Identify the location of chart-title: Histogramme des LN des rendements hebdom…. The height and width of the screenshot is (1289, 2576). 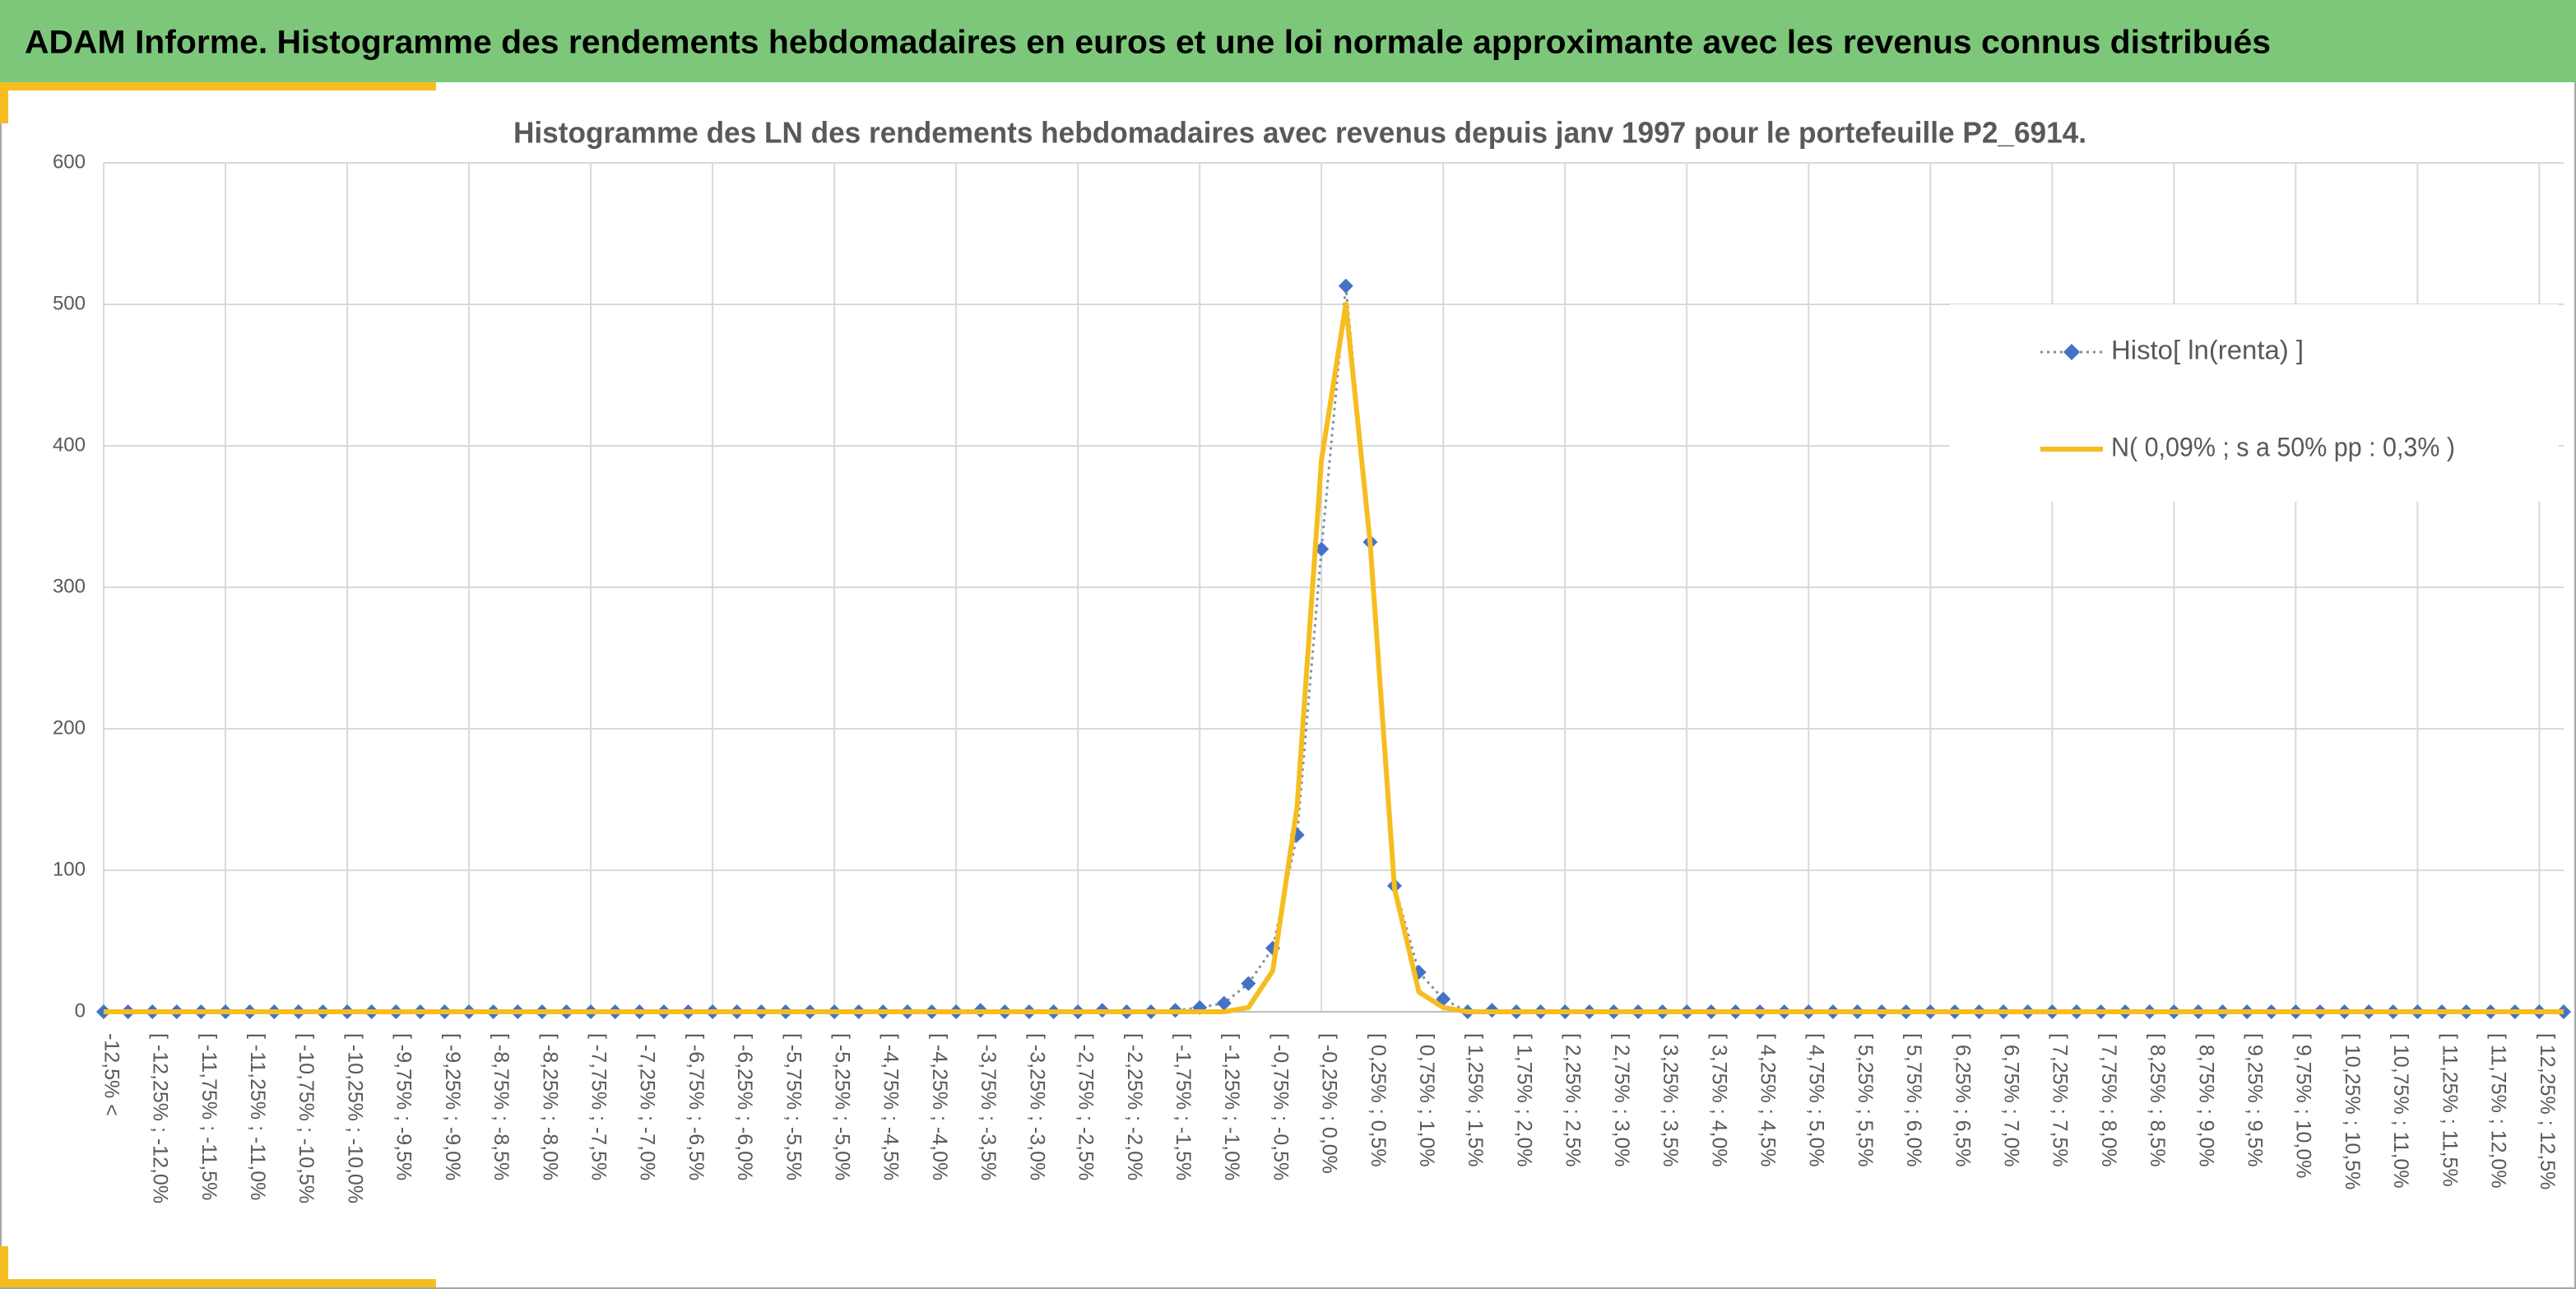
(1300, 133).